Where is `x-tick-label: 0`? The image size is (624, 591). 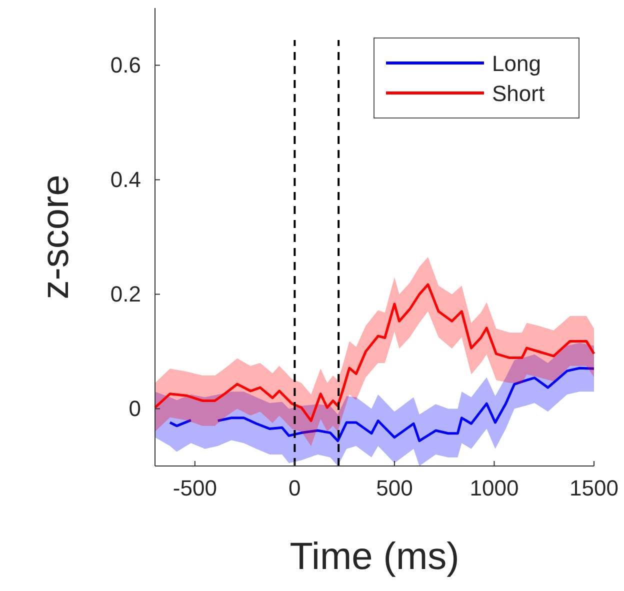 x-tick-label: 0 is located at coordinates (294, 488).